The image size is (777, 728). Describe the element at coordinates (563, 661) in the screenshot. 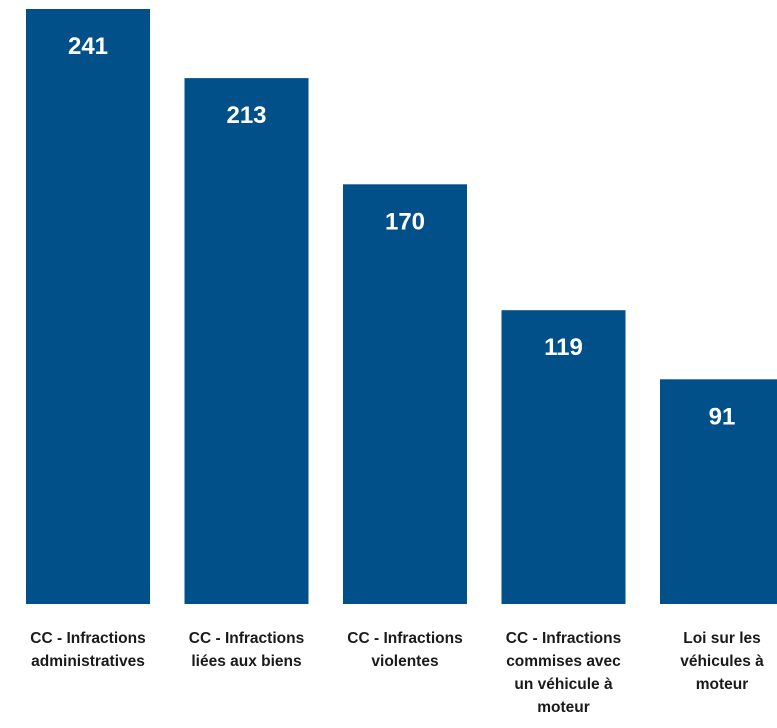

I see `category-label-line: commises avec` at that location.